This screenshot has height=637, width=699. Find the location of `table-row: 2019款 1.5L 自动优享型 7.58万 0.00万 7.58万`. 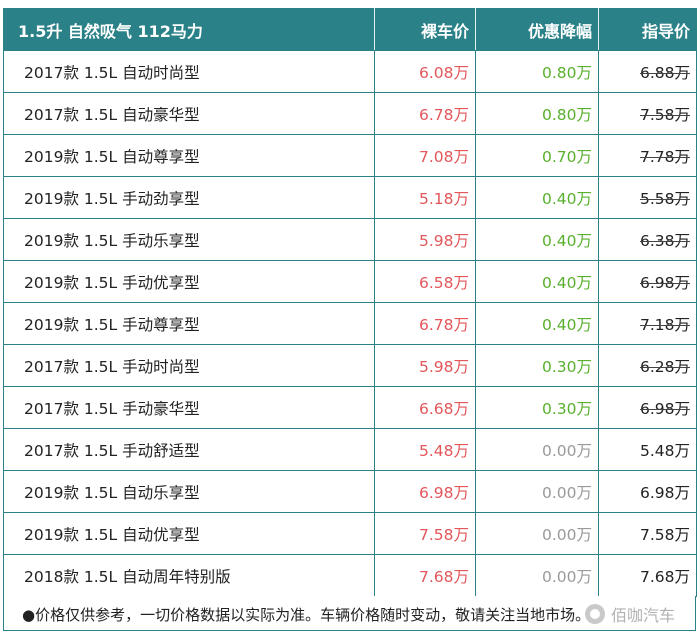

table-row: 2019款 1.5L 自动优享型 7.58万 0.00万 7.58万 is located at coordinates (350, 533).